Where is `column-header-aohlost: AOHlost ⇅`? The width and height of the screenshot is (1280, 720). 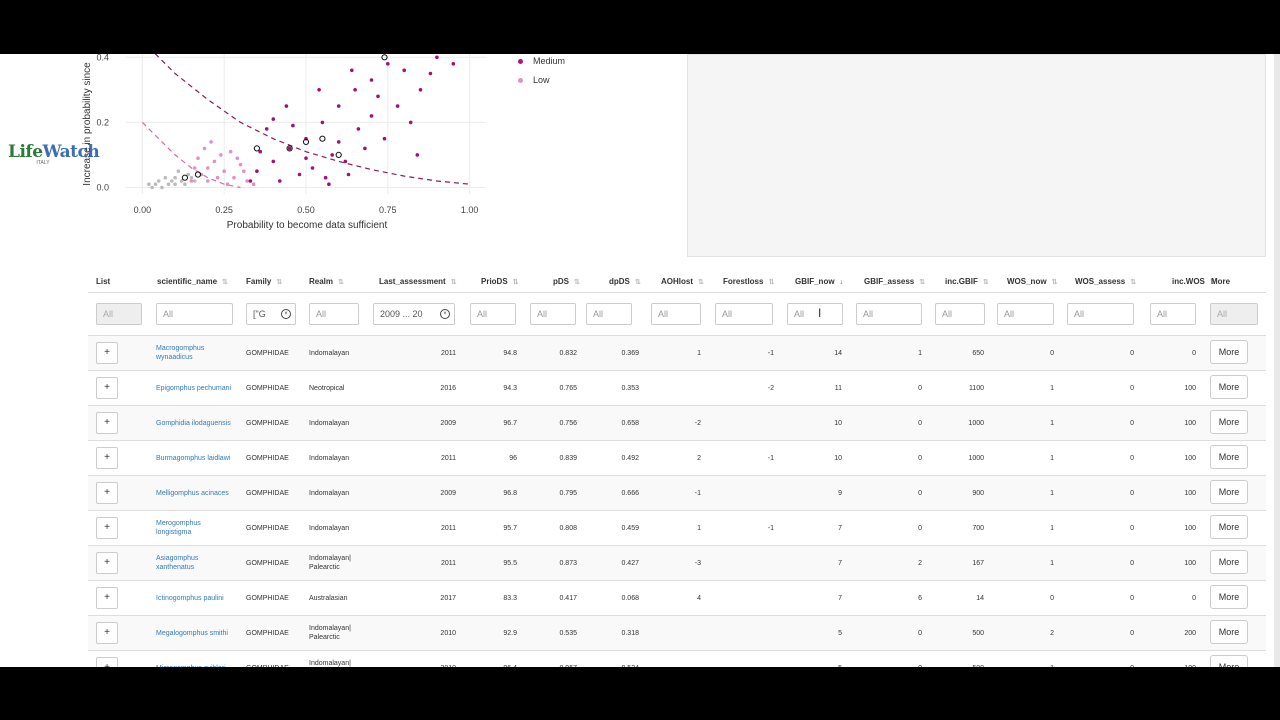 column-header-aohlost: AOHlost ⇅ is located at coordinates (682, 282).